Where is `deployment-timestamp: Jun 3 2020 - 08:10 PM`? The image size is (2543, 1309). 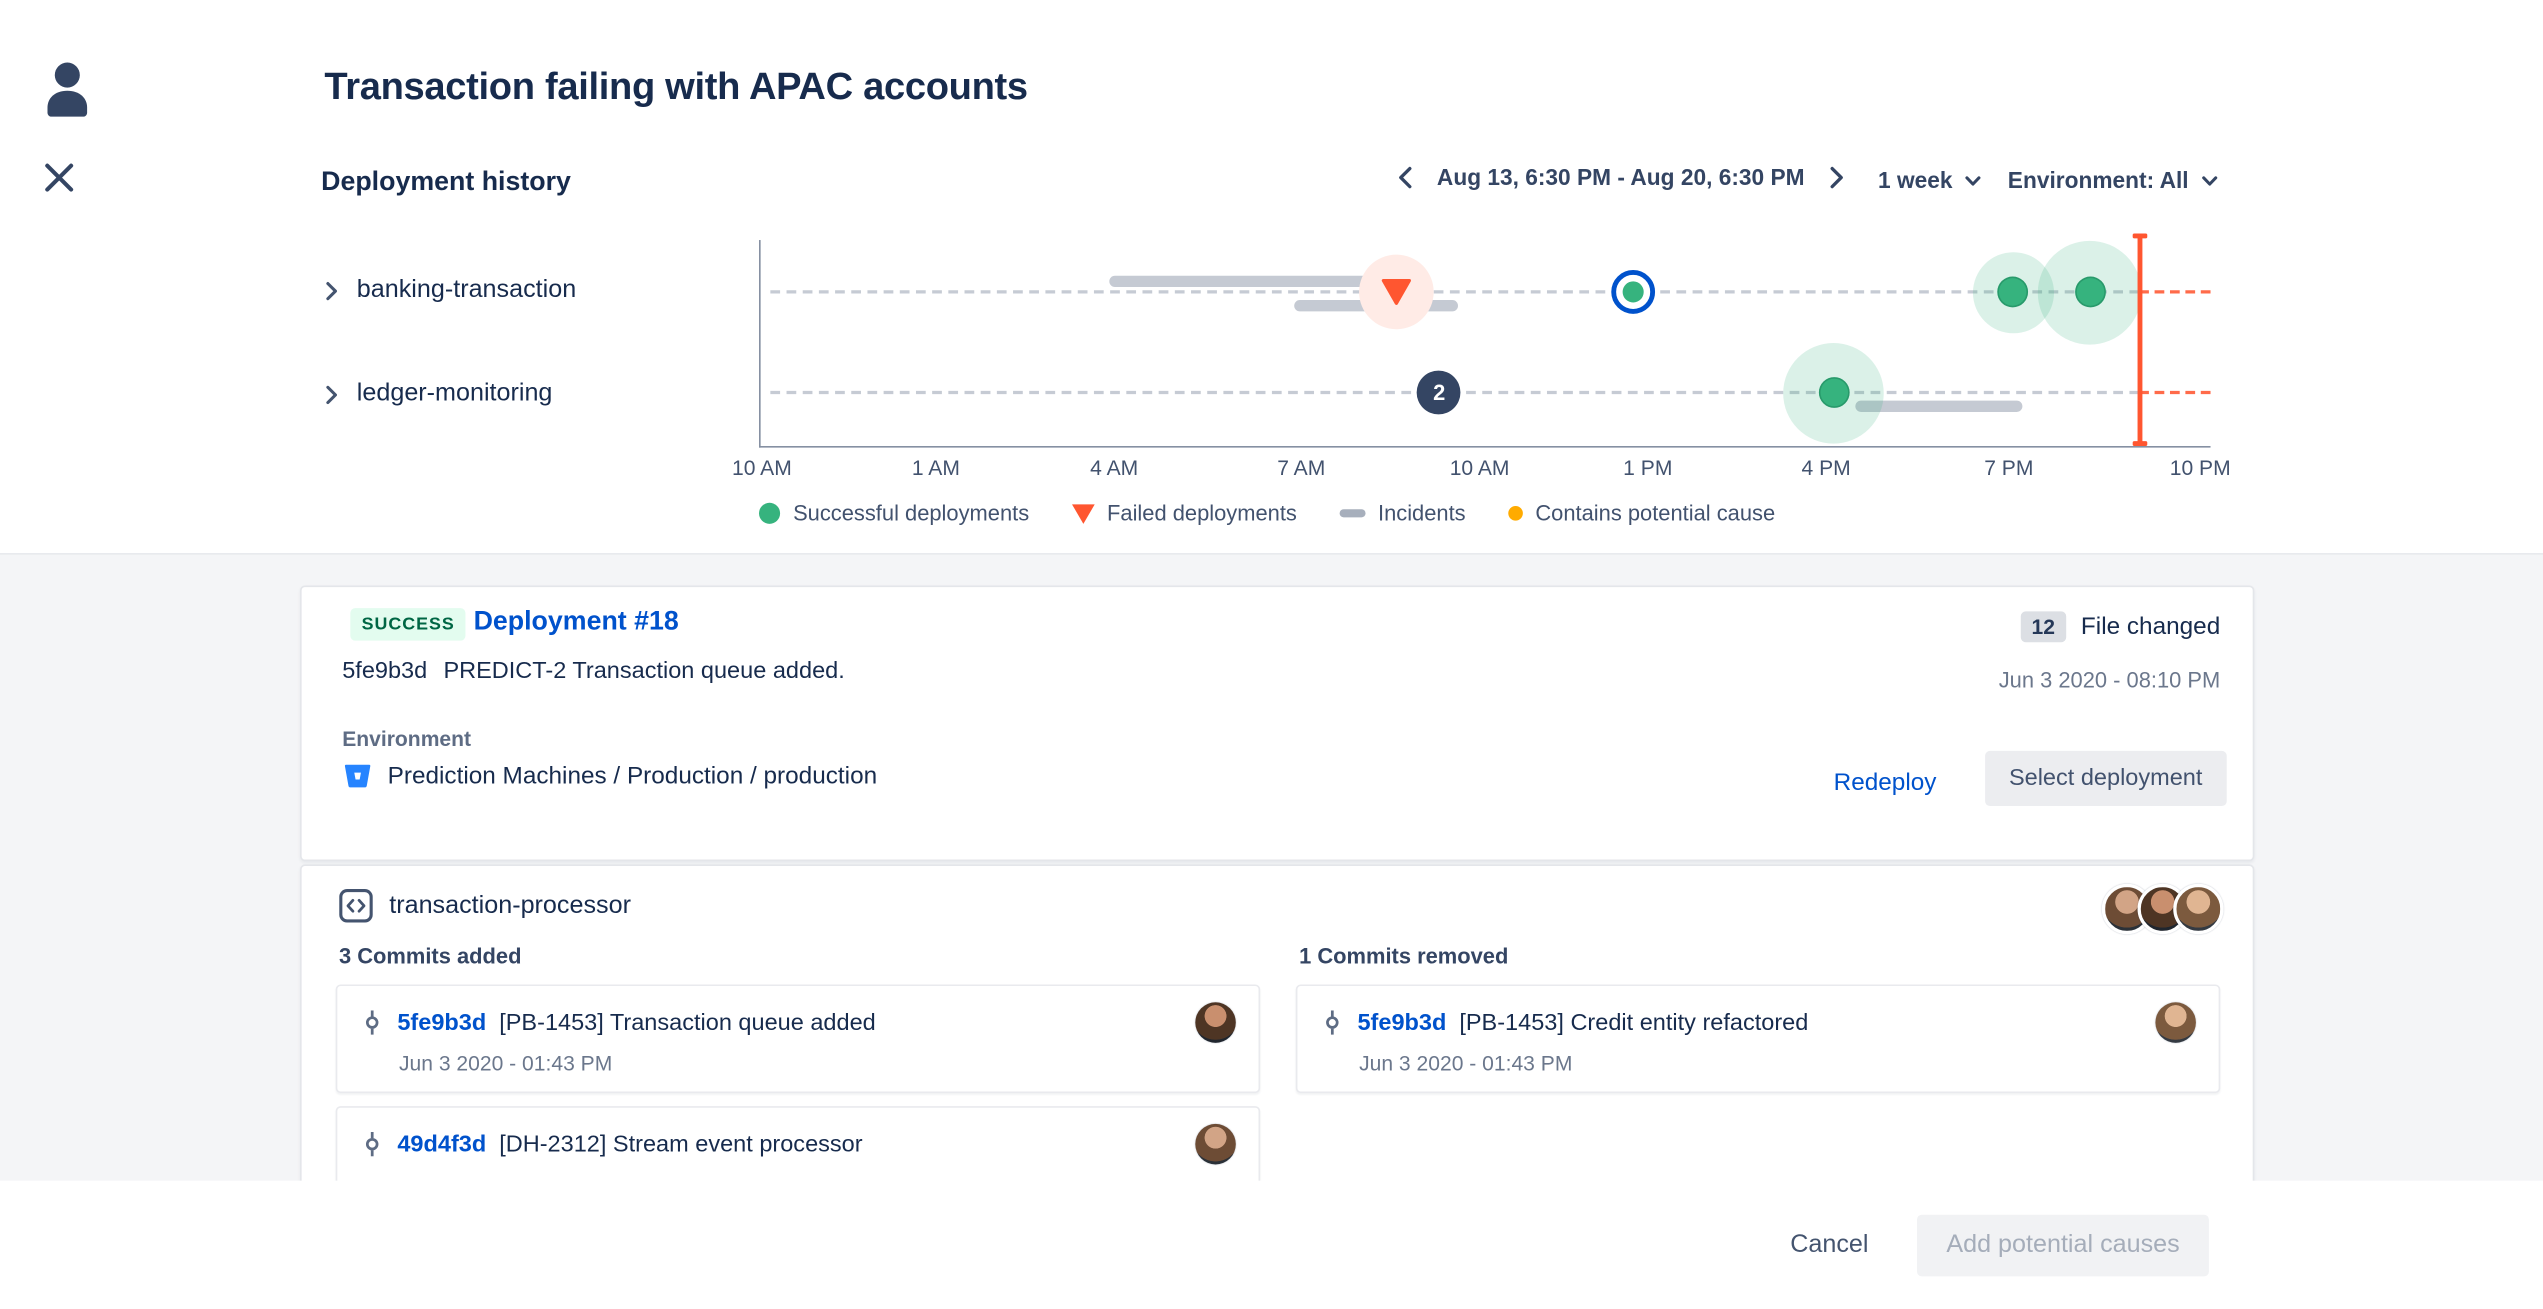
deployment-timestamp: Jun 3 2020 - 08:10 PM is located at coordinates (2109, 680).